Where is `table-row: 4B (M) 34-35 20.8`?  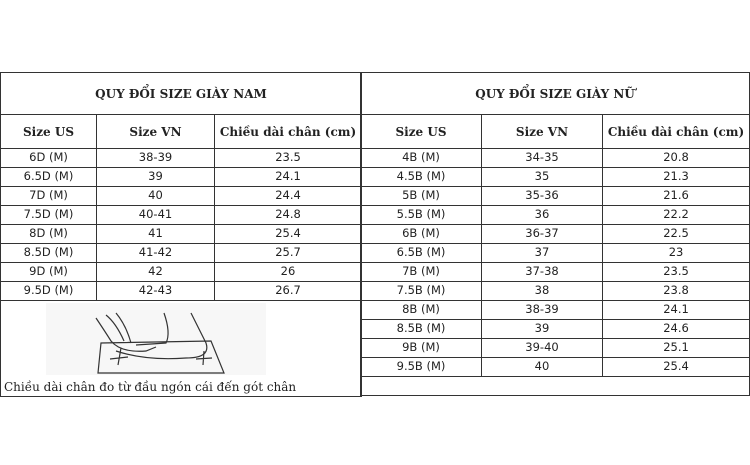 table-row: 4B (M) 34-35 20.8 is located at coordinates (555, 158).